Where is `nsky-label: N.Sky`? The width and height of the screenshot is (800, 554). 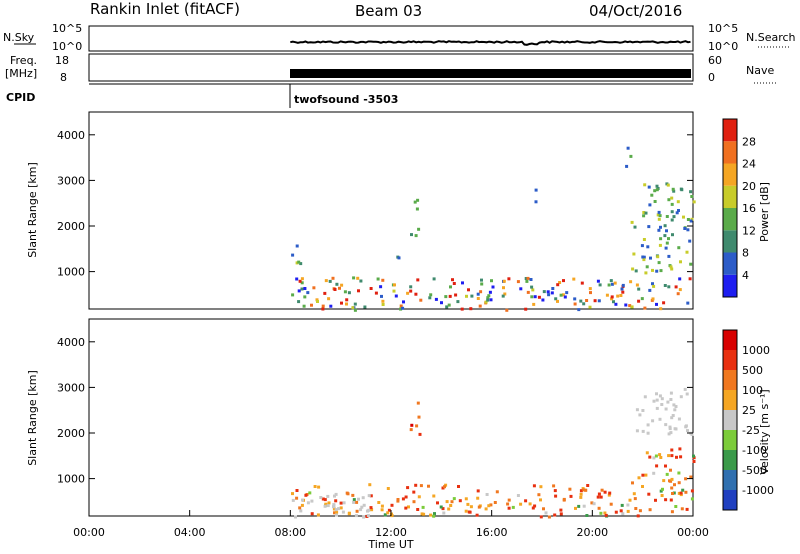 nsky-label: N.Sky is located at coordinates (19, 37).